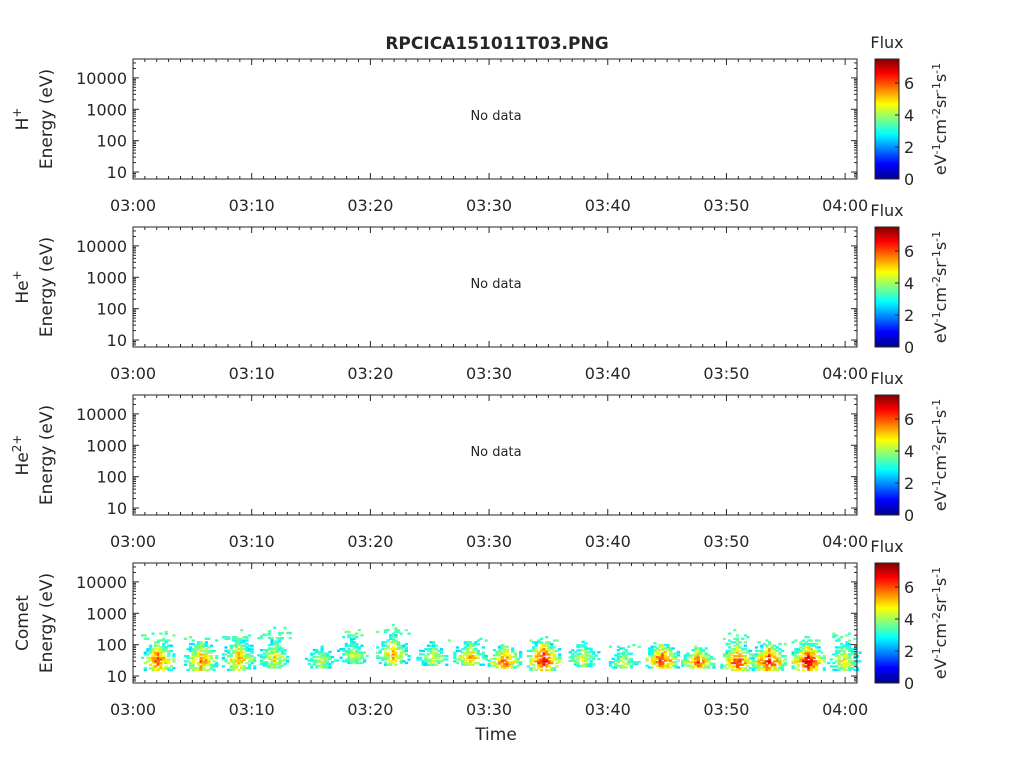 Image resolution: width=1024 pixels, height=768 pixels. I want to click on colorbar-tick-label: 4, so click(909, 619).